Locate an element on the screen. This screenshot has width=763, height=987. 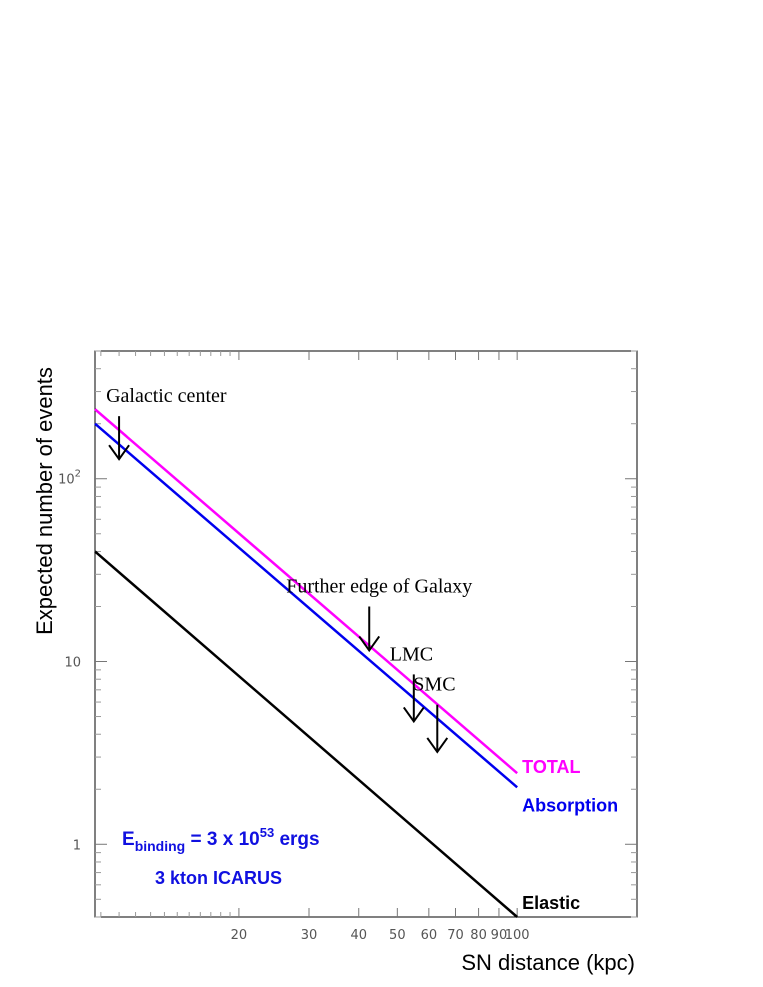
x-tick-label: 50 is located at coordinates (397, 935).